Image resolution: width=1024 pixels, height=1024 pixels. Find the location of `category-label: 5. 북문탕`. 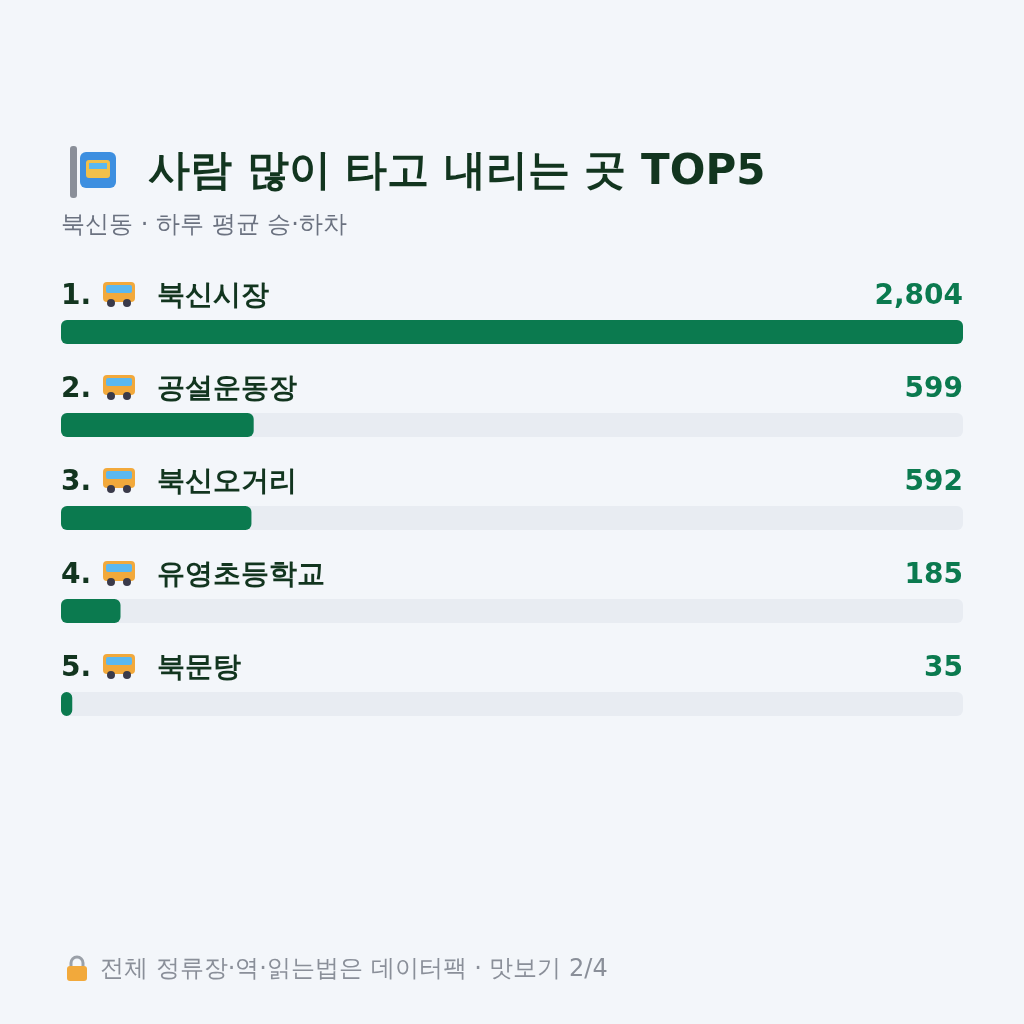

category-label: 5. 북문탕 is located at coordinates (151, 666).